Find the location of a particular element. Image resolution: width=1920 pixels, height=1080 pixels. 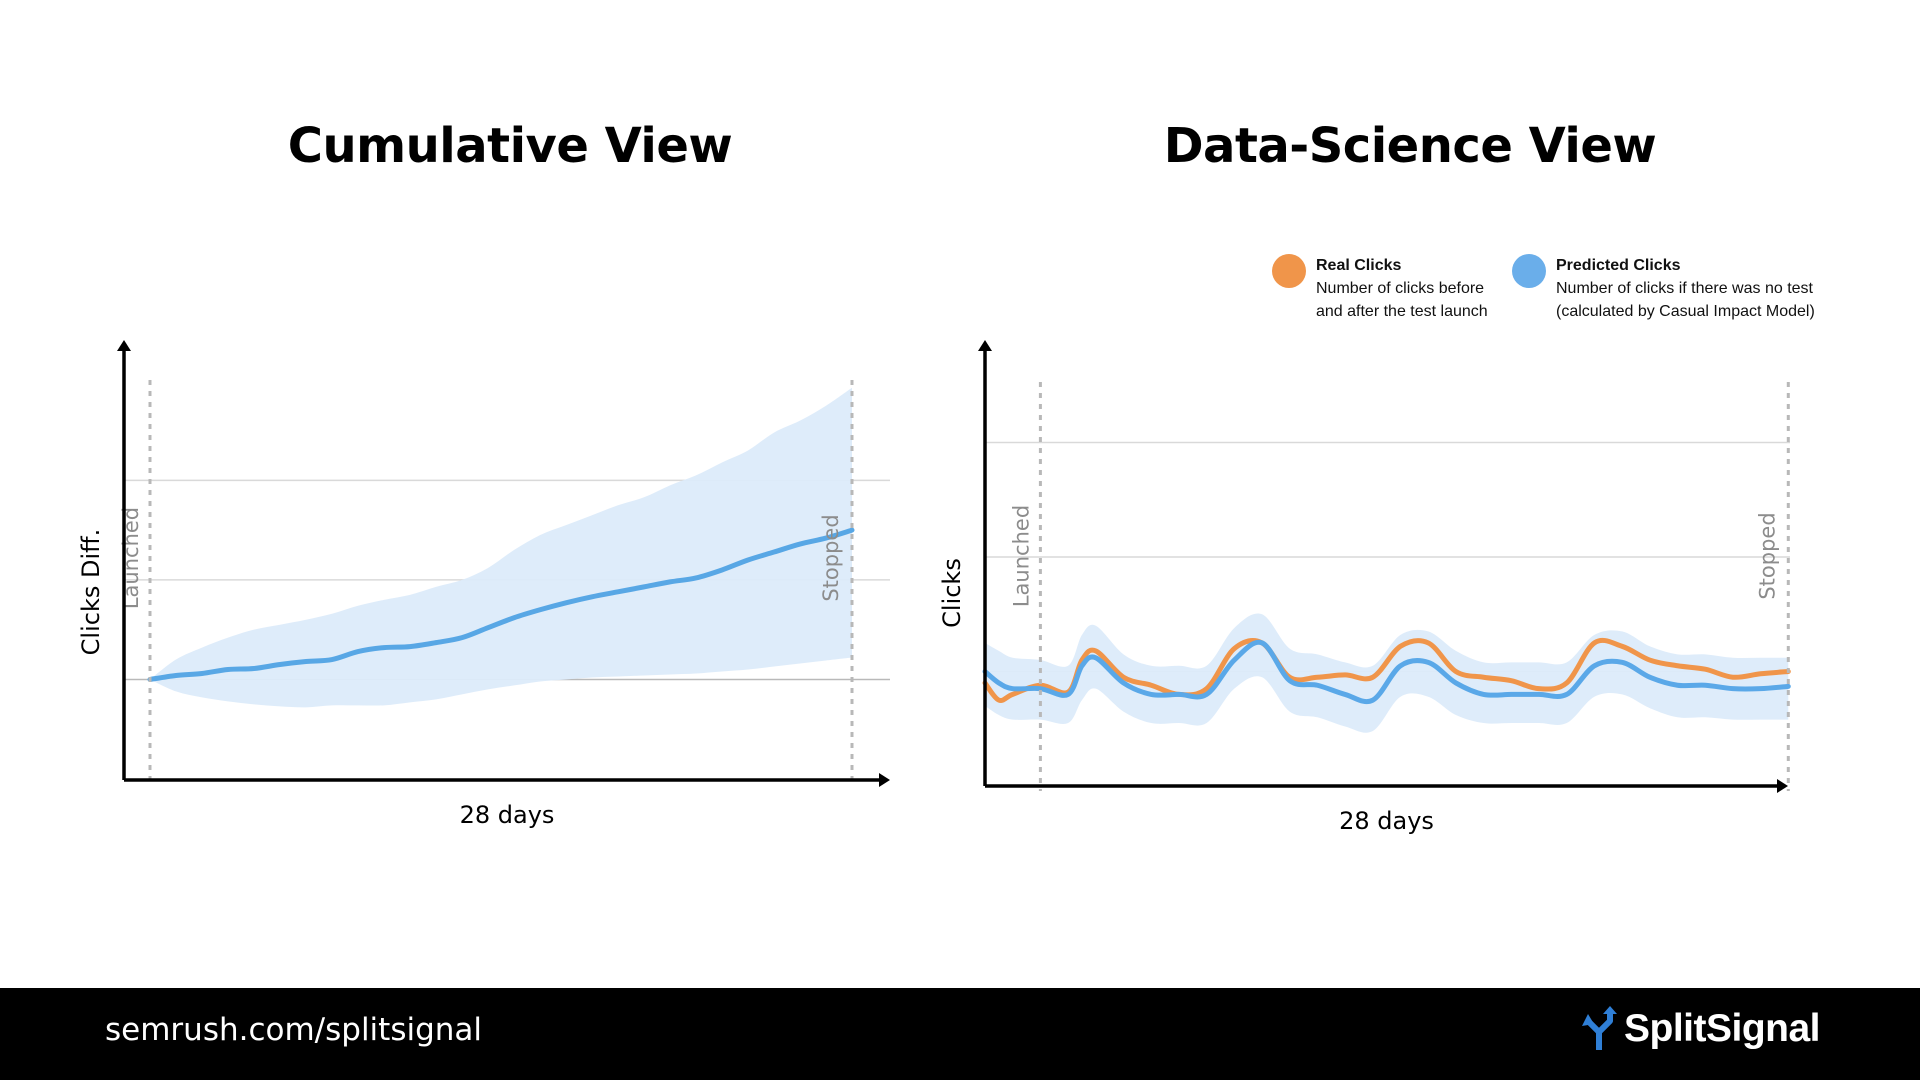

legend-real-desc-2: and after the test launch is located at coordinates (1402, 311).